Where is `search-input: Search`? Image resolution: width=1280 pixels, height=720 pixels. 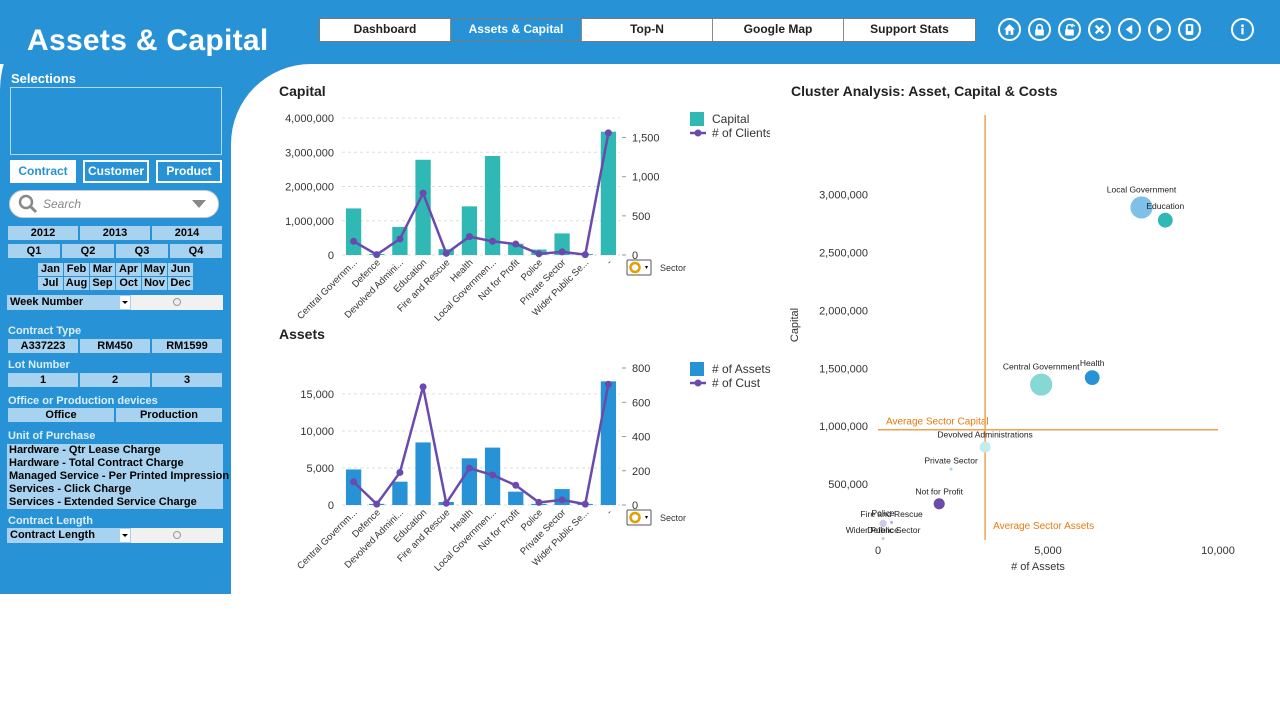
search-input: Search is located at coordinates (114, 204).